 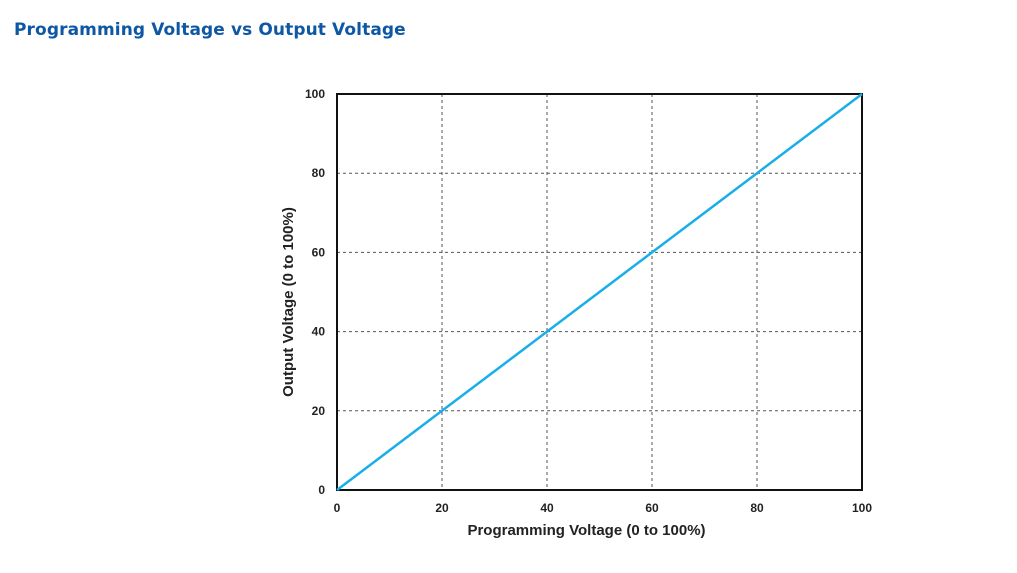 What do you see at coordinates (315, 94) in the screenshot?
I see `y-tick-label: 100` at bounding box center [315, 94].